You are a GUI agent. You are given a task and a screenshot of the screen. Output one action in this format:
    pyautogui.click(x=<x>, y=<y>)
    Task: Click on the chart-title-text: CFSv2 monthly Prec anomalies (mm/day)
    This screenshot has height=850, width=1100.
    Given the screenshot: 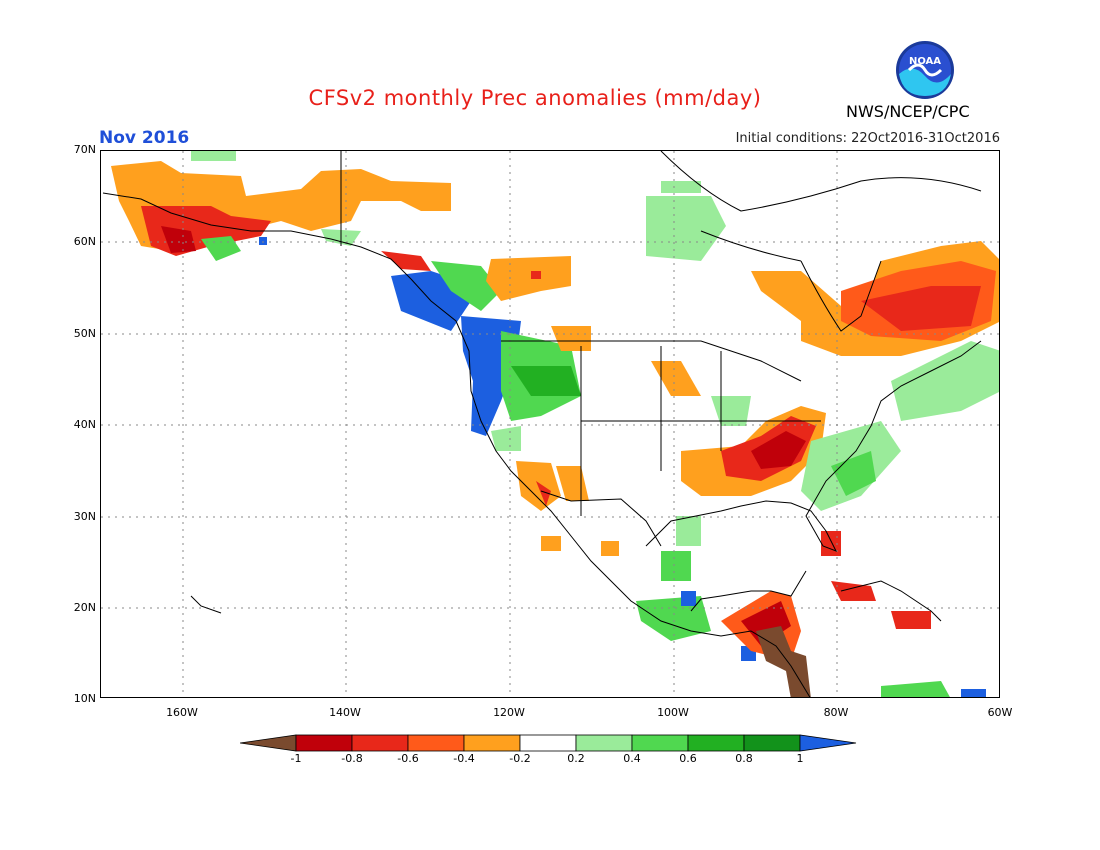 What is the action you would take?
    pyautogui.click(x=535, y=98)
    